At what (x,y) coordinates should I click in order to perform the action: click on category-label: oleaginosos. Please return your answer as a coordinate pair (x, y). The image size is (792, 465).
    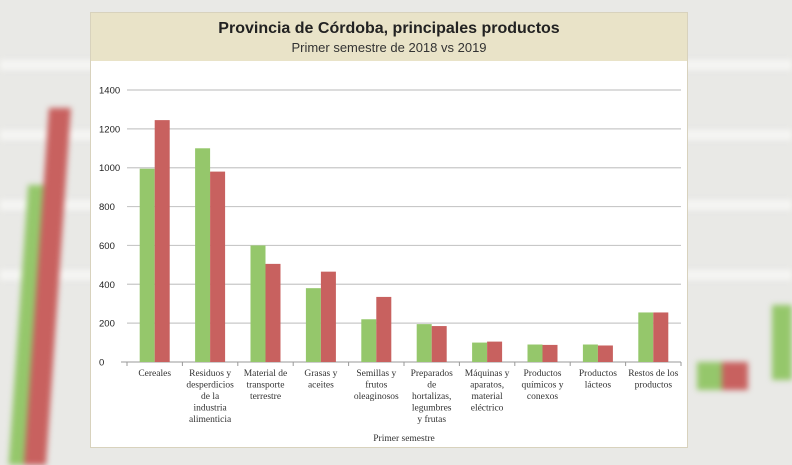
    Looking at the image, I should click on (376, 397).